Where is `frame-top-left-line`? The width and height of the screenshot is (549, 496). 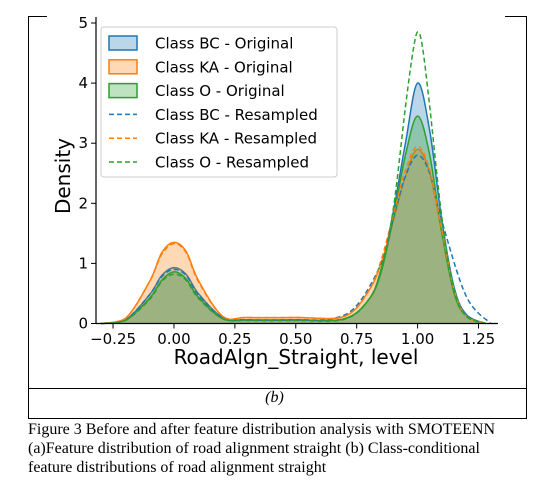
frame-top-left-line is located at coordinates (37, 16).